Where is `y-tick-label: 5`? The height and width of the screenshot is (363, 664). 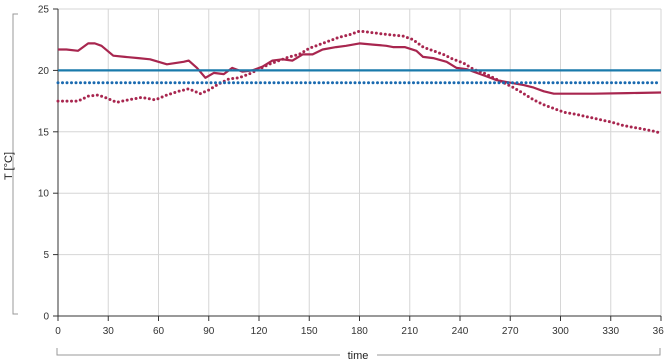 y-tick-label: 5 is located at coordinates (46, 255).